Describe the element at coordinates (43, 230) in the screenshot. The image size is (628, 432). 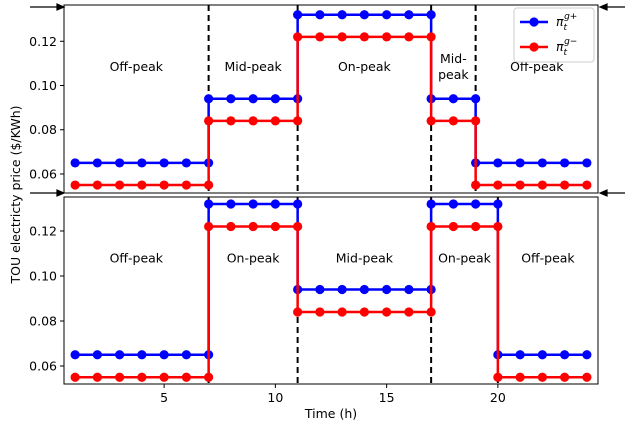
I see `y-tick-label: 0.12` at that location.